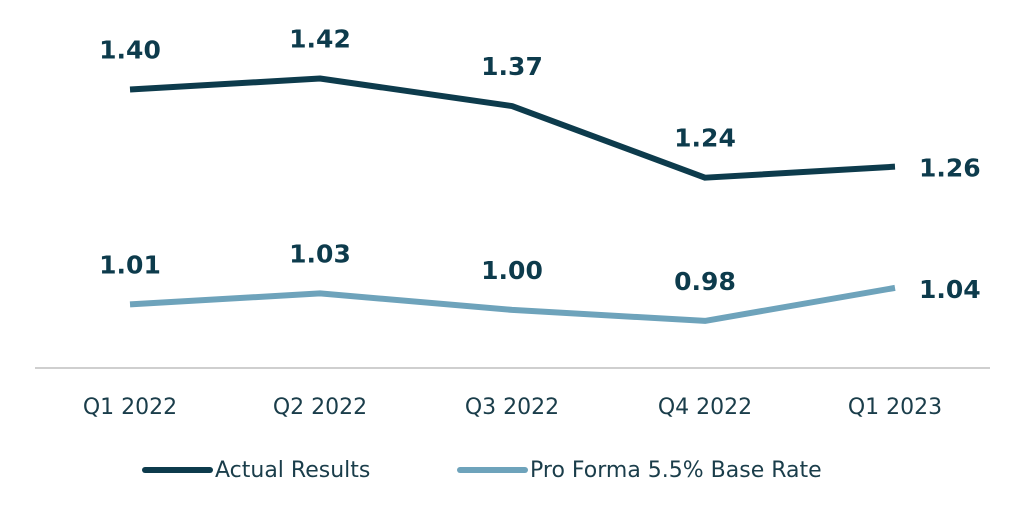 The image size is (1024, 517). Describe the element at coordinates (950, 289) in the screenshot. I see `data-label: 1.04` at that location.